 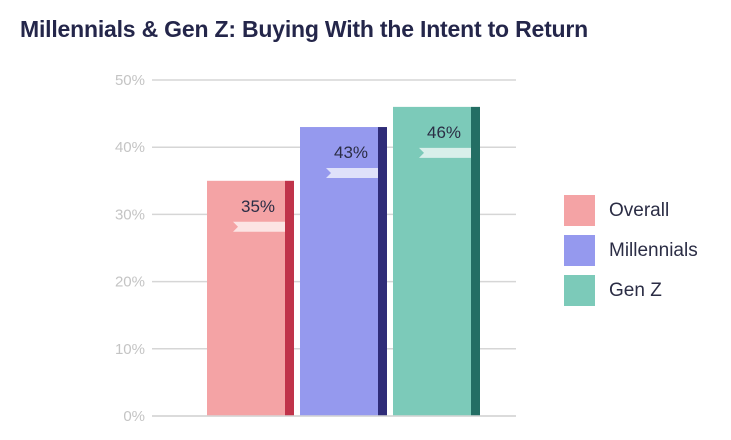 I want to click on bar-gen-z, so click(x=432, y=261).